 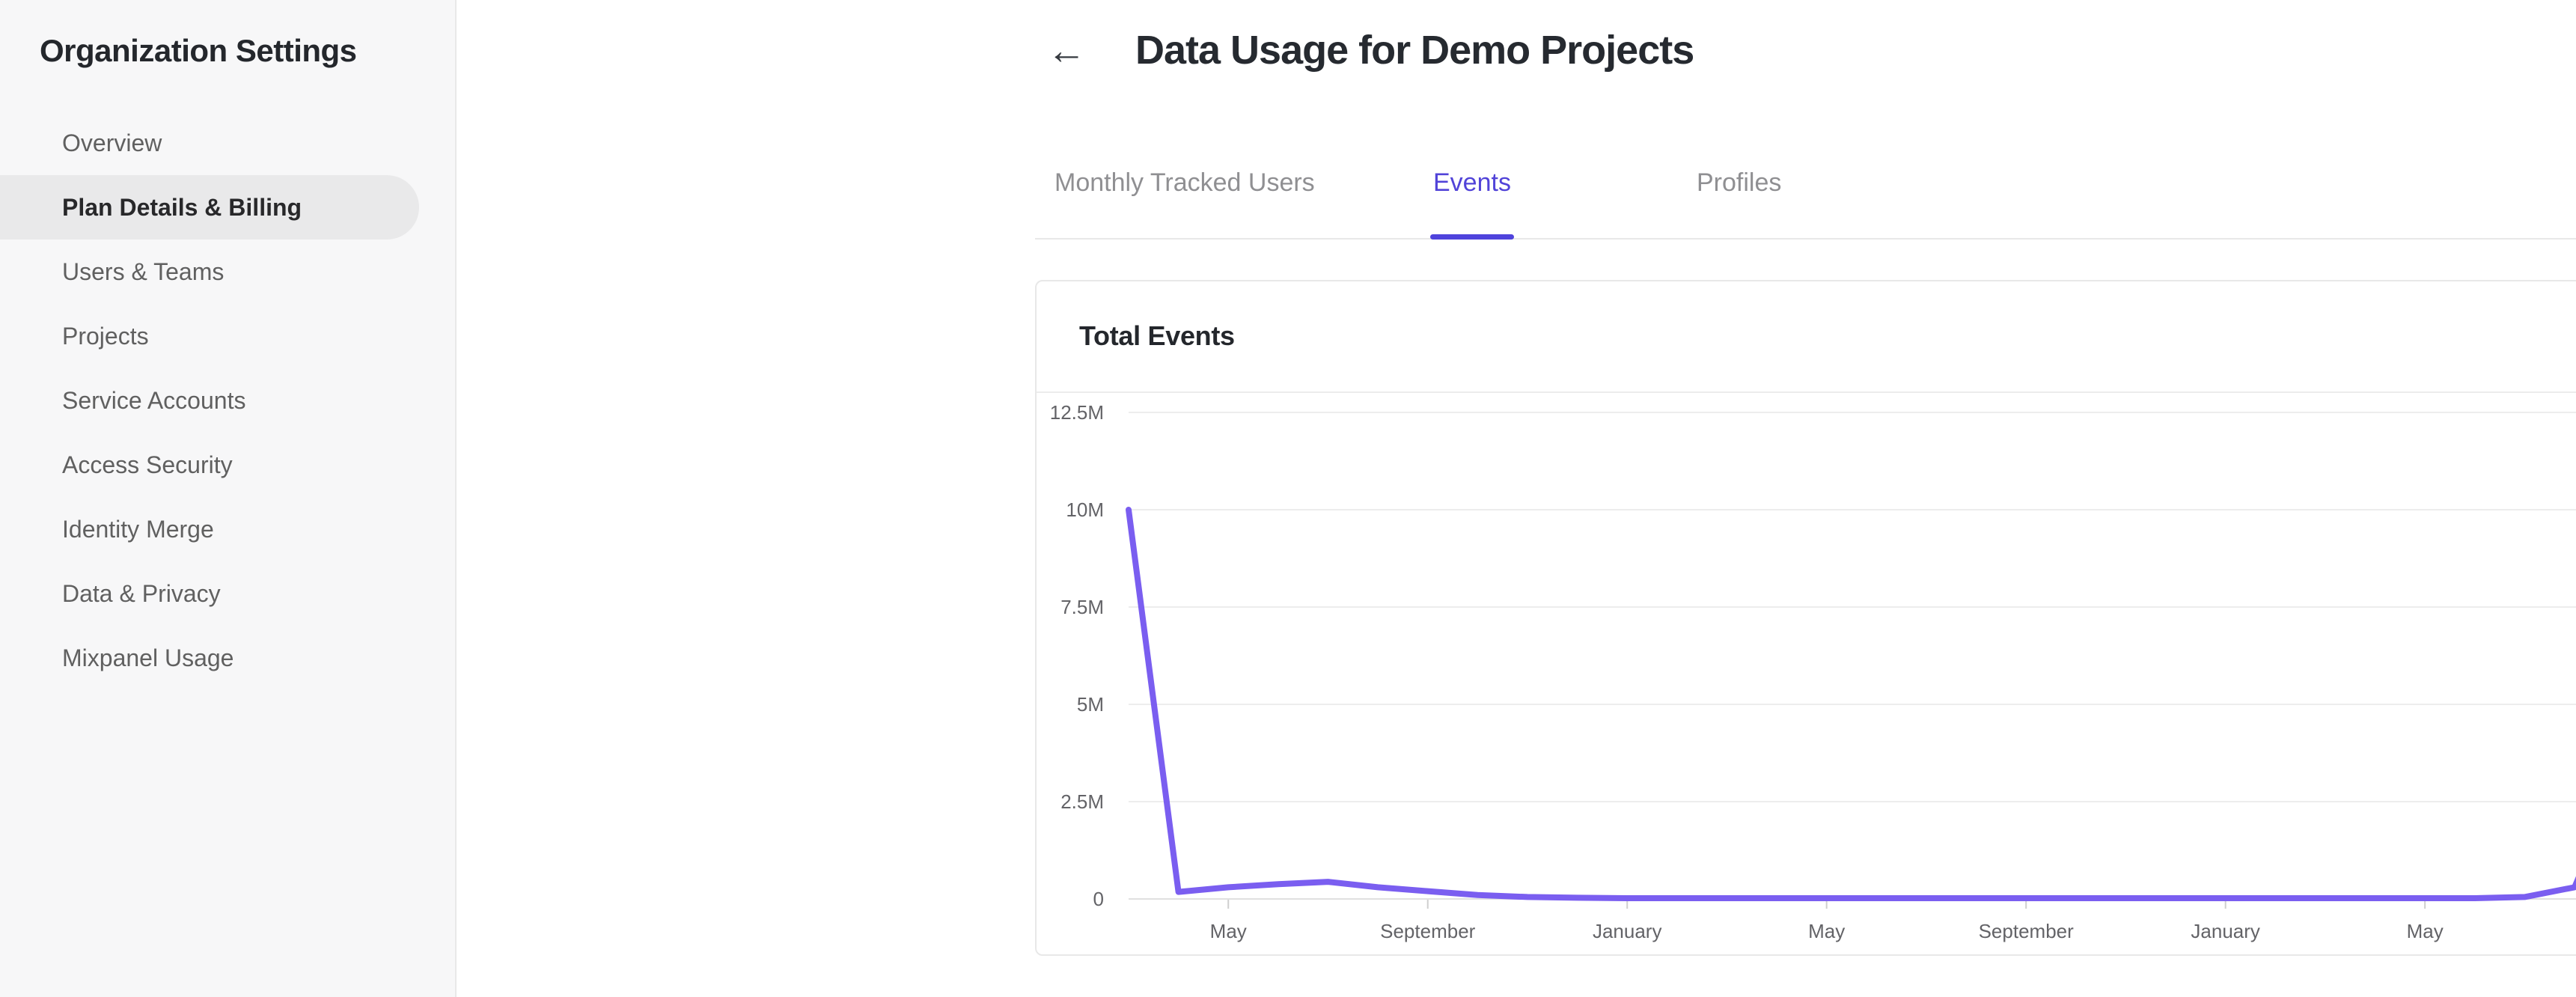 What do you see at coordinates (1157, 335) in the screenshot?
I see `card-title: Total Events` at bounding box center [1157, 335].